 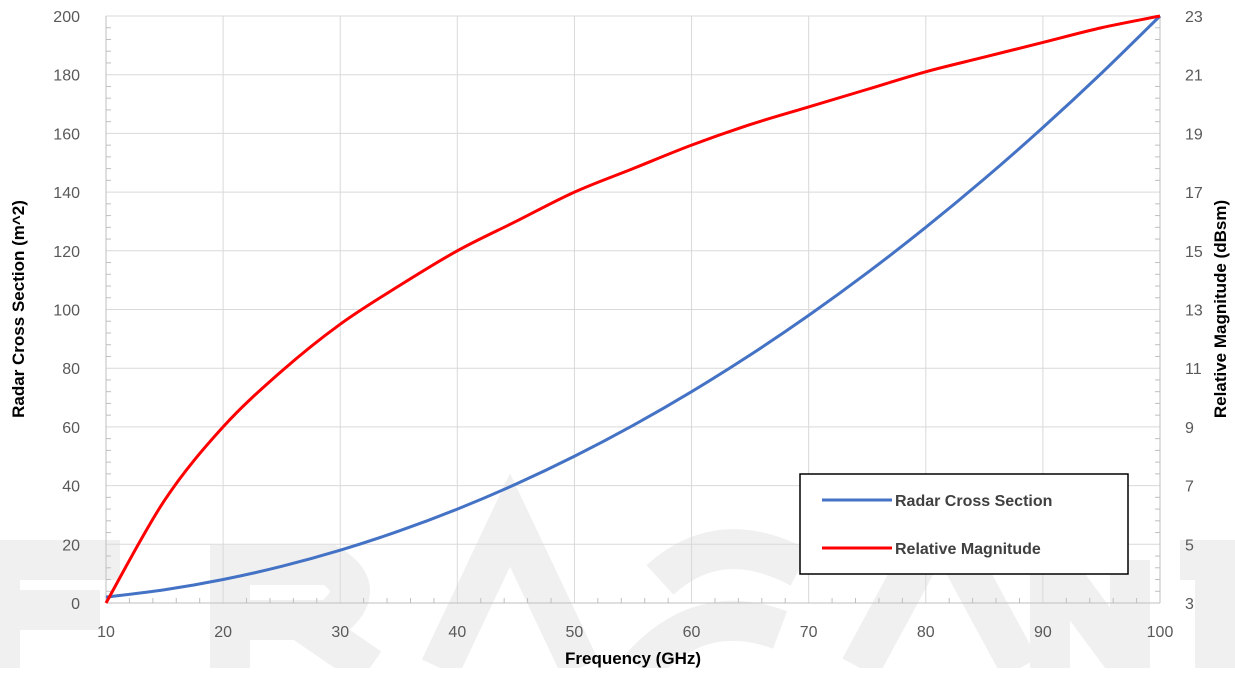 What do you see at coordinates (1194, 76) in the screenshot?
I see `y2-tick-label: 21` at bounding box center [1194, 76].